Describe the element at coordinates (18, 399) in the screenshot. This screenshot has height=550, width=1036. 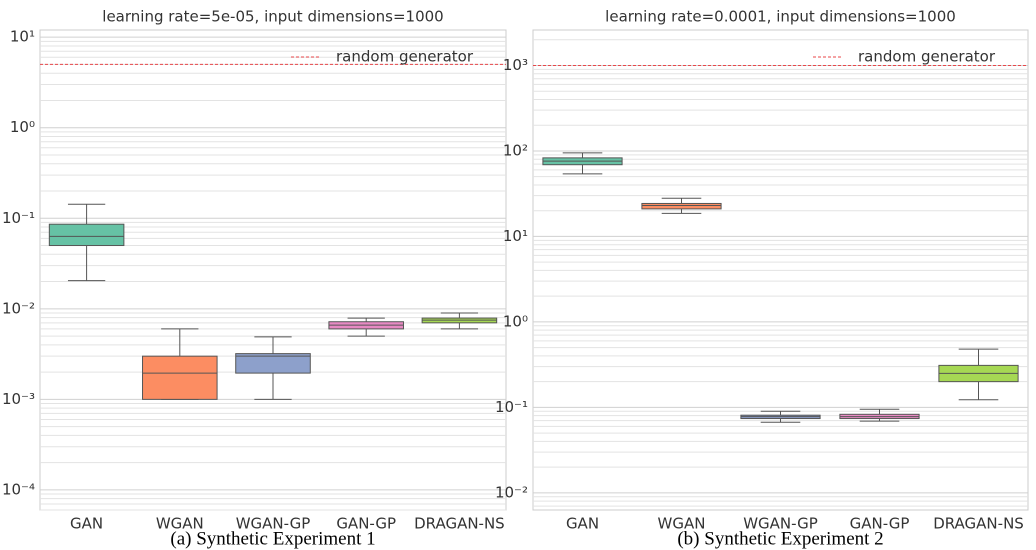
I see `y-tick-label: 10⁻³` at that location.